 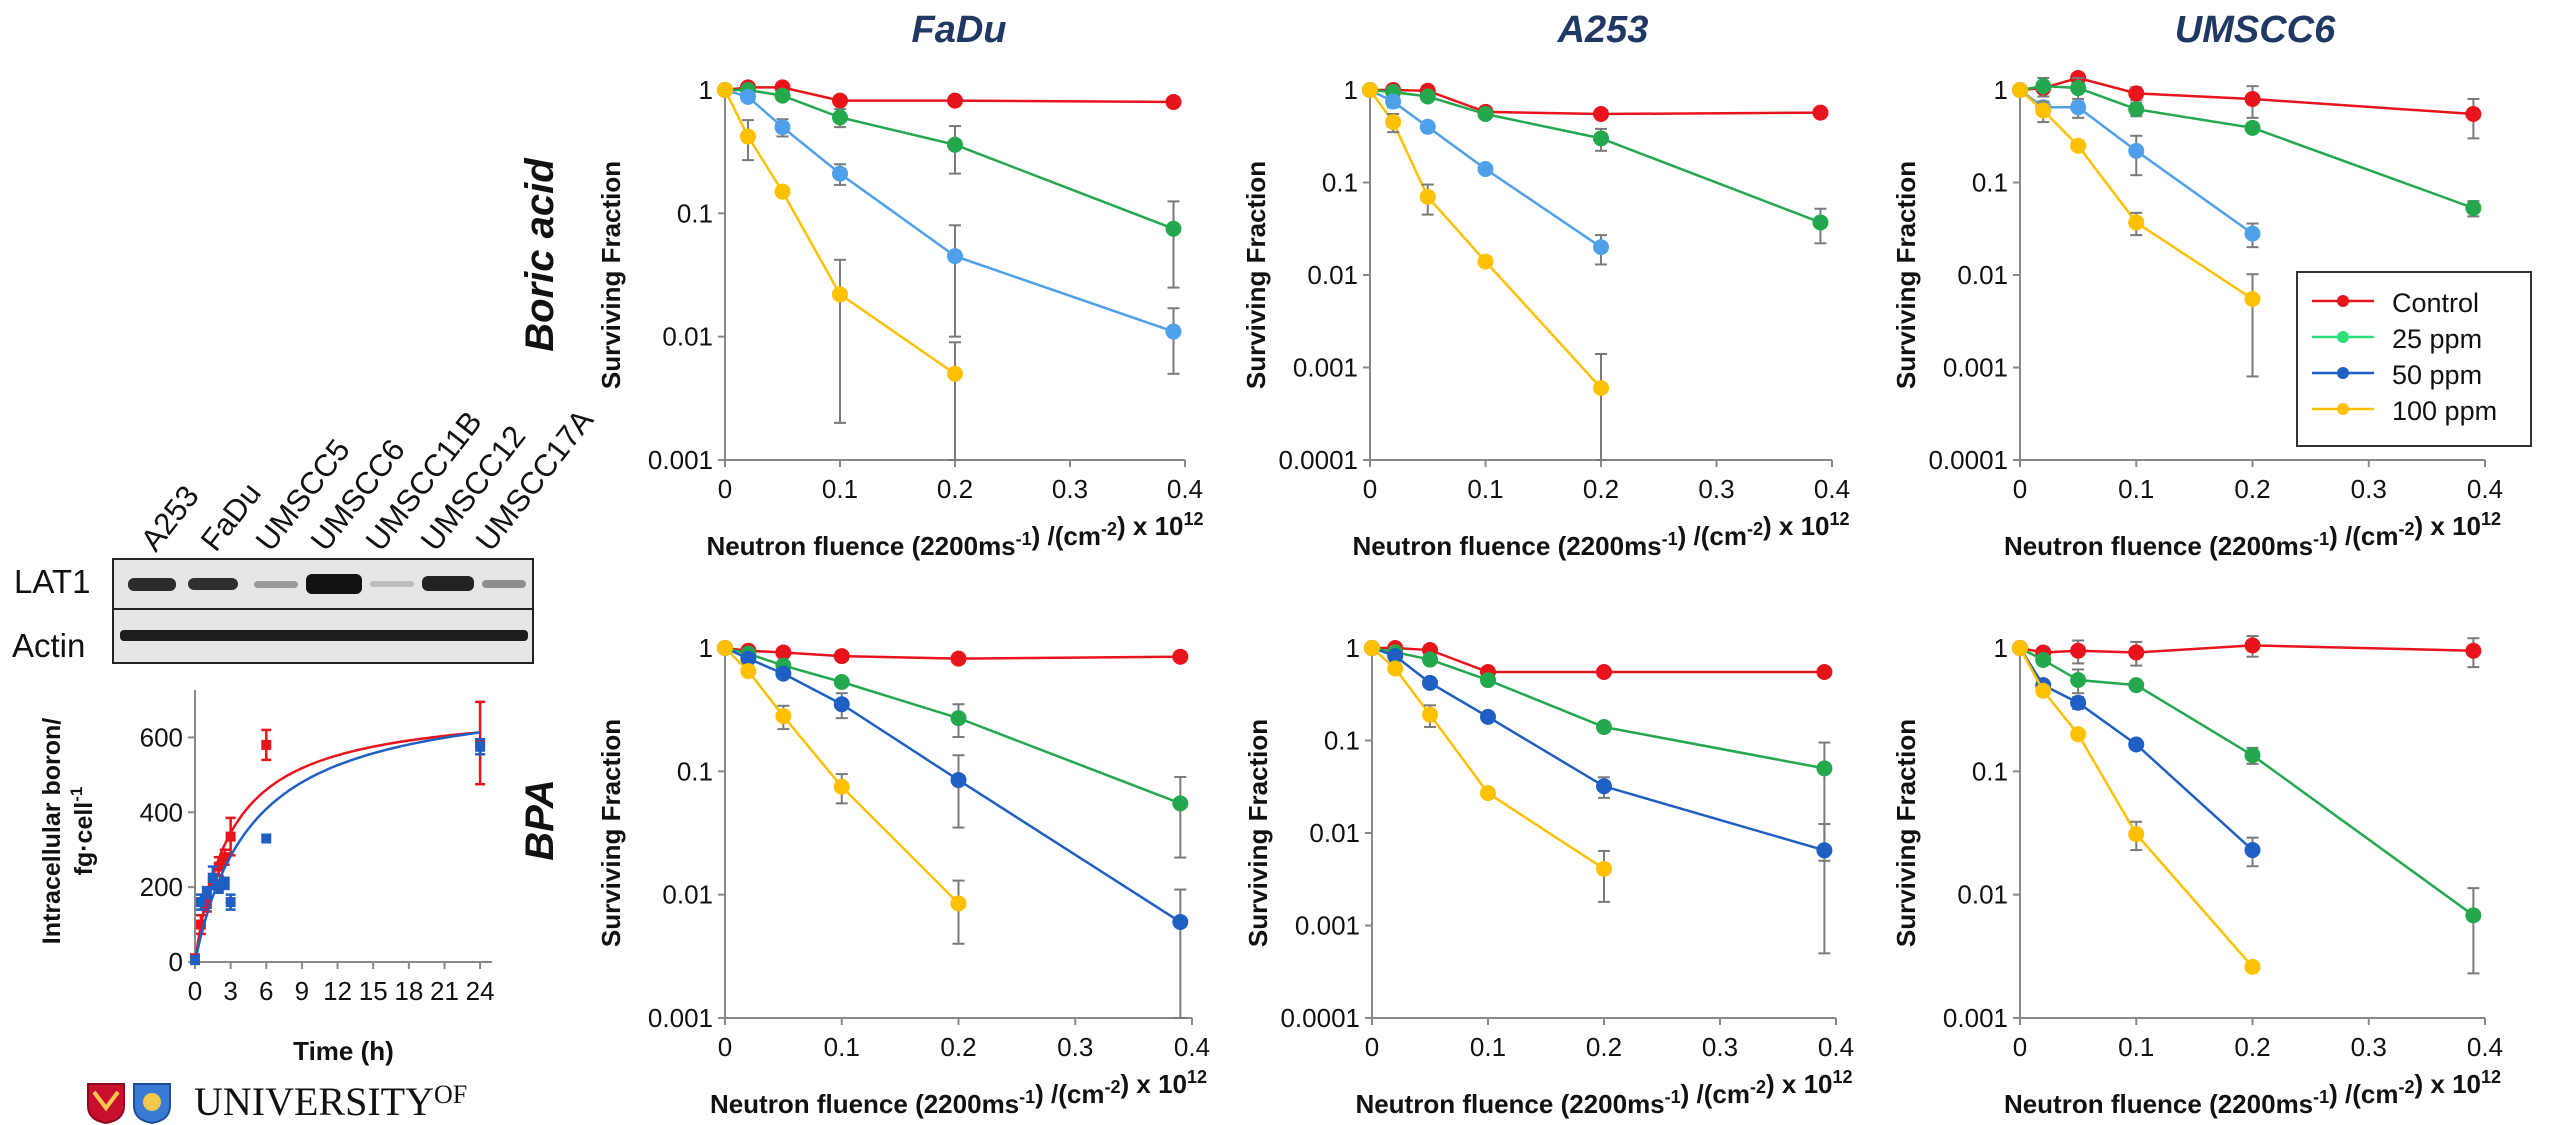 What do you see at coordinates (1353, 648) in the screenshot?
I see `y-tick-label: 1` at bounding box center [1353, 648].